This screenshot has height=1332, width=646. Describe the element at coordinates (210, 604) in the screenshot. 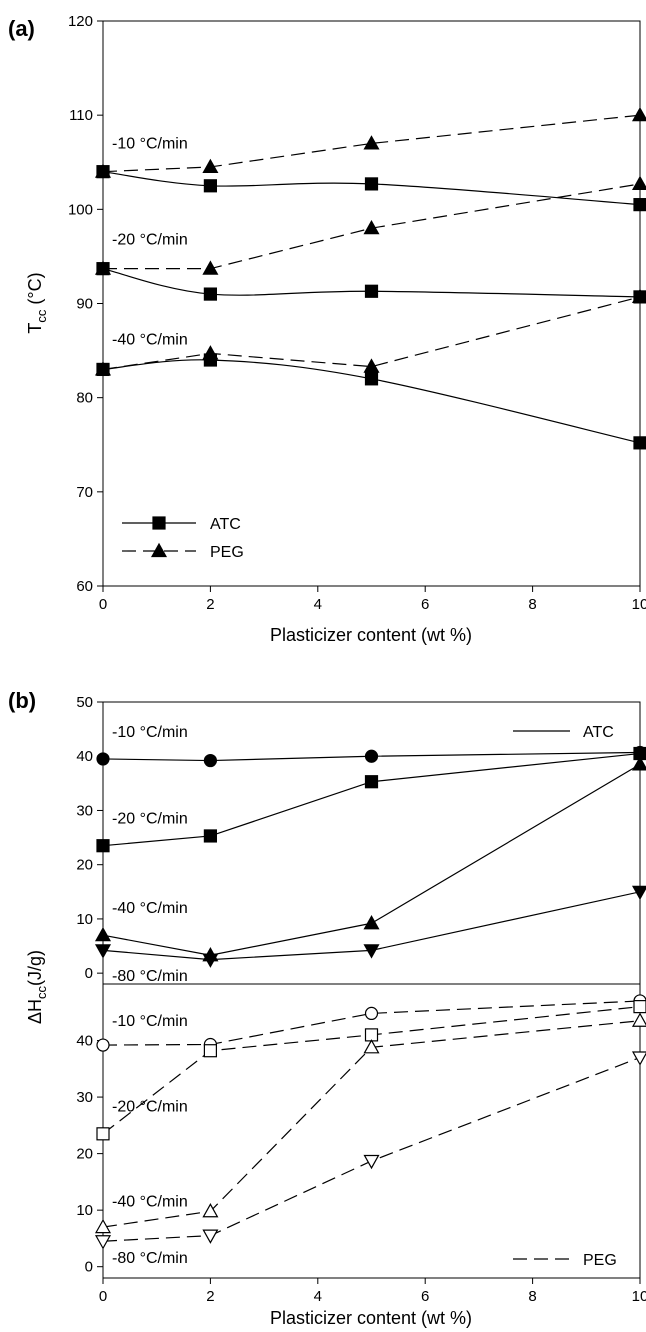

I see `panel-a-x-tick-label: 2` at that location.